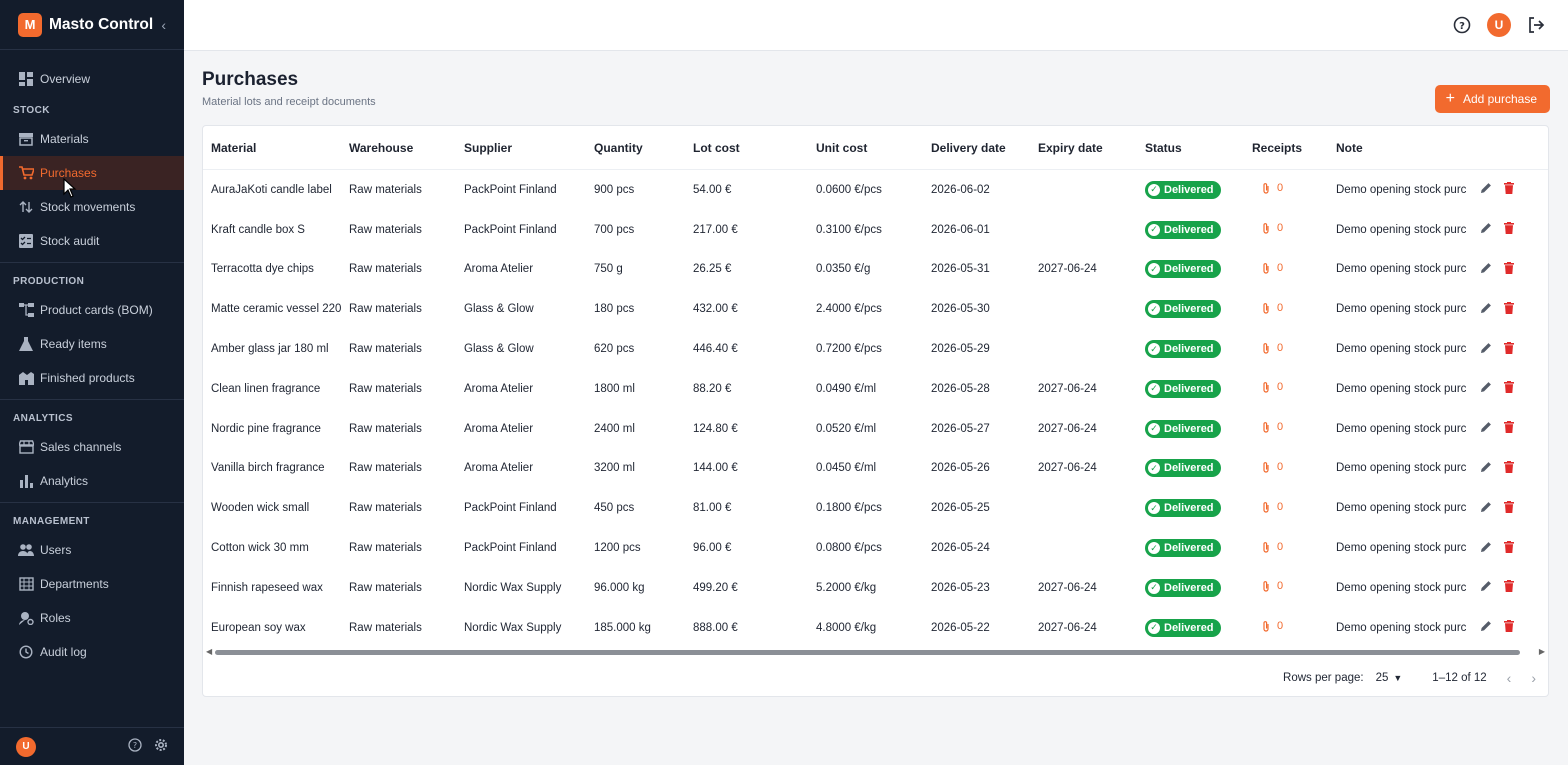  What do you see at coordinates (1070, 147) in the screenshot?
I see `column-header-expiry-date: Expiry date` at bounding box center [1070, 147].